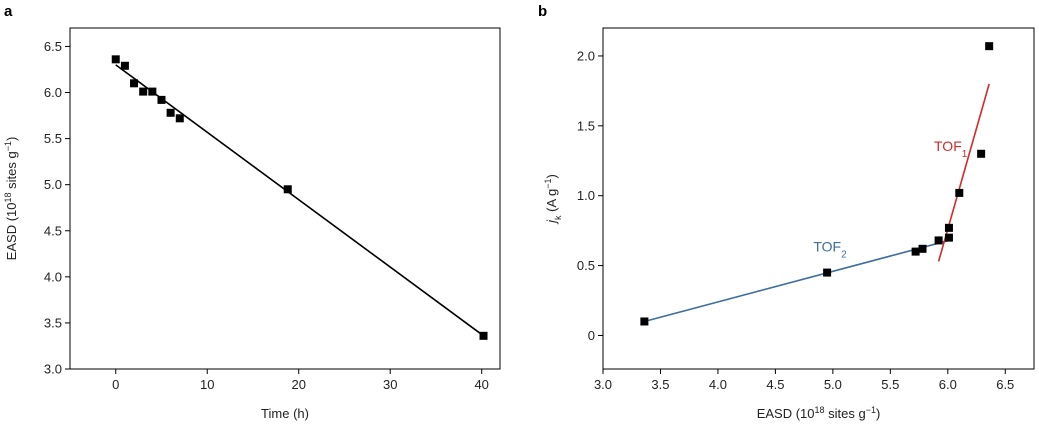 Image resolution: width=1039 pixels, height=428 pixels. What do you see at coordinates (53, 92) in the screenshot?
I see `y-tick-label: 6.0` at bounding box center [53, 92].